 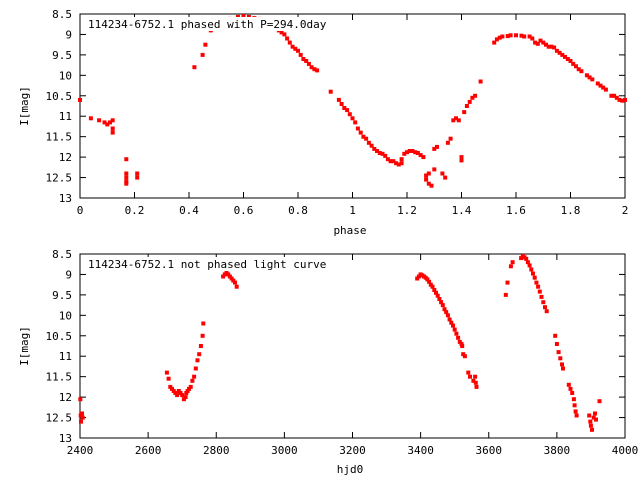 What do you see at coordinates (24, 106) in the screenshot?
I see `phased-y-axis-label: I[mag]` at bounding box center [24, 106].